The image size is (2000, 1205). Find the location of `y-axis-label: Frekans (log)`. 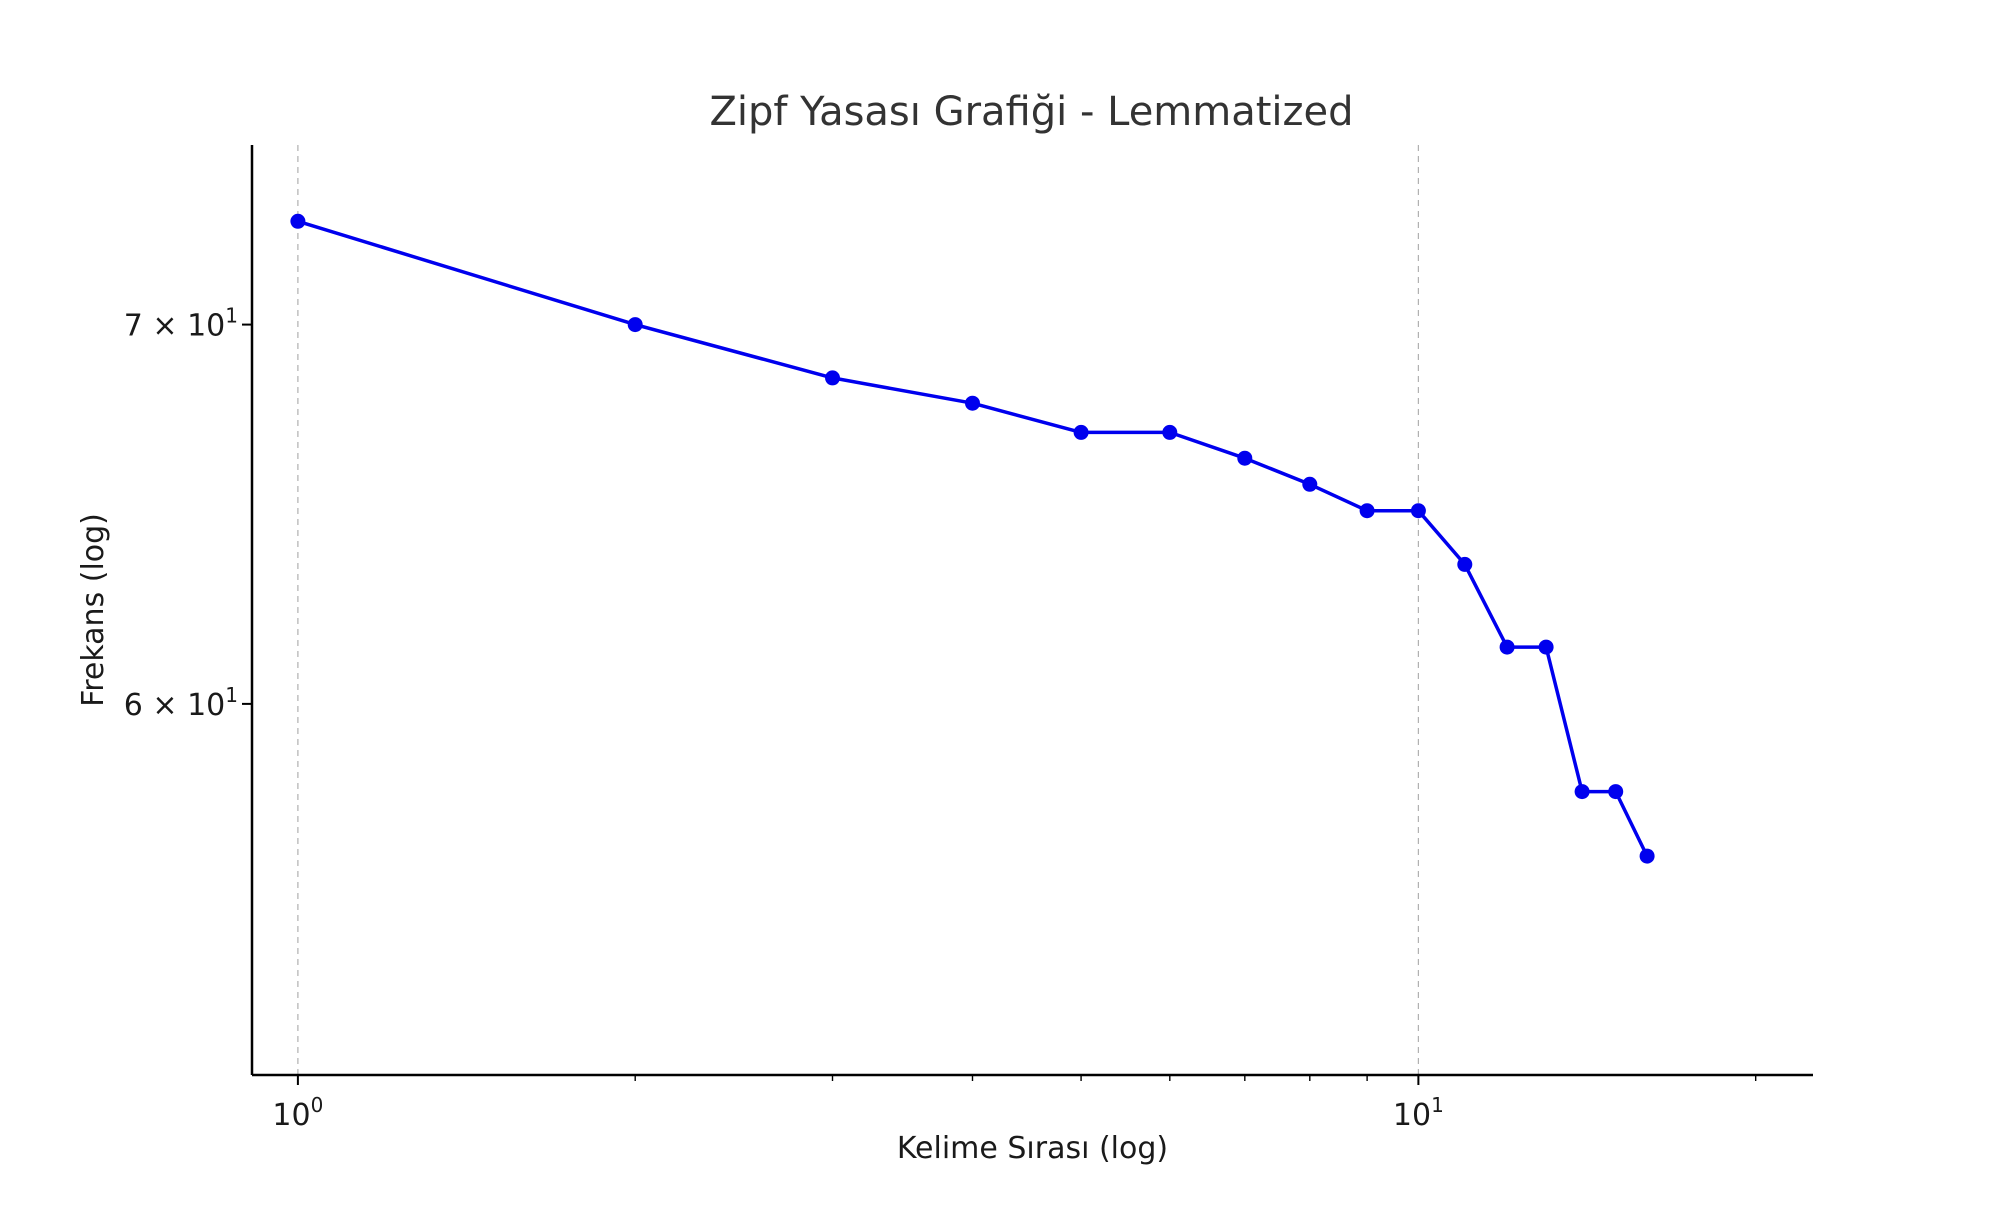

y-axis-label: Frekans (log) is located at coordinates (93, 610).